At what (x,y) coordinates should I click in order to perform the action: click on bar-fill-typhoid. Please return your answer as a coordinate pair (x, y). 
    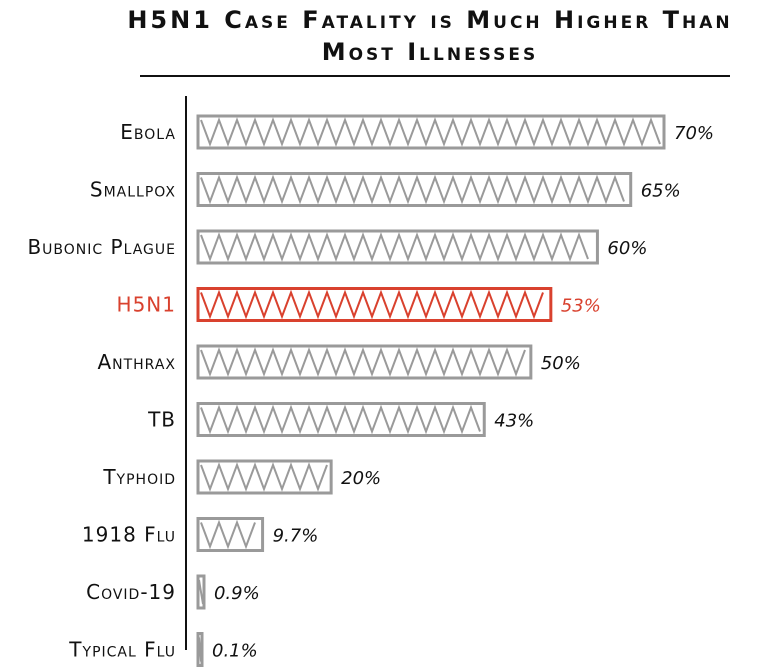
    Looking at the image, I should click on (264, 477).